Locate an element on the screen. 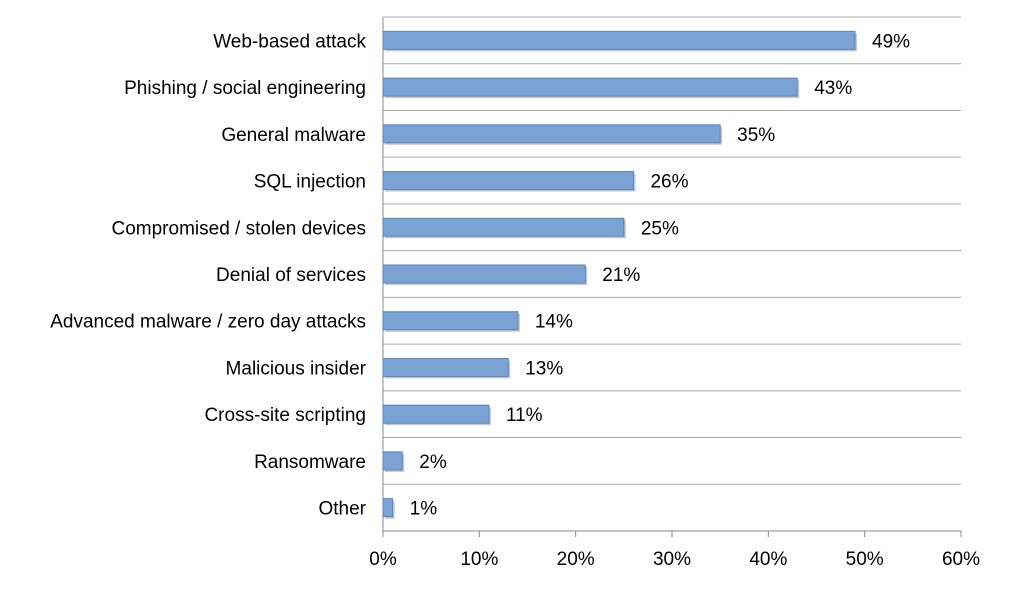 This screenshot has width=1024, height=596. data-label: 11% is located at coordinates (524, 415).